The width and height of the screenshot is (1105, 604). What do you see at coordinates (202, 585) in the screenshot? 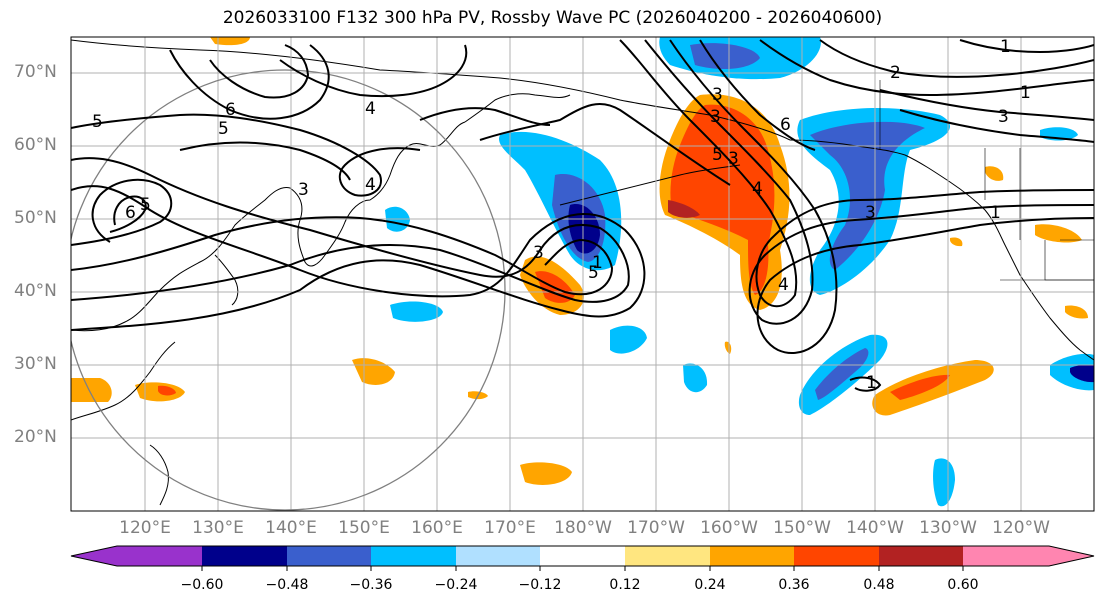
I see `colorbar-tick-label: −0.60` at bounding box center [202, 585].